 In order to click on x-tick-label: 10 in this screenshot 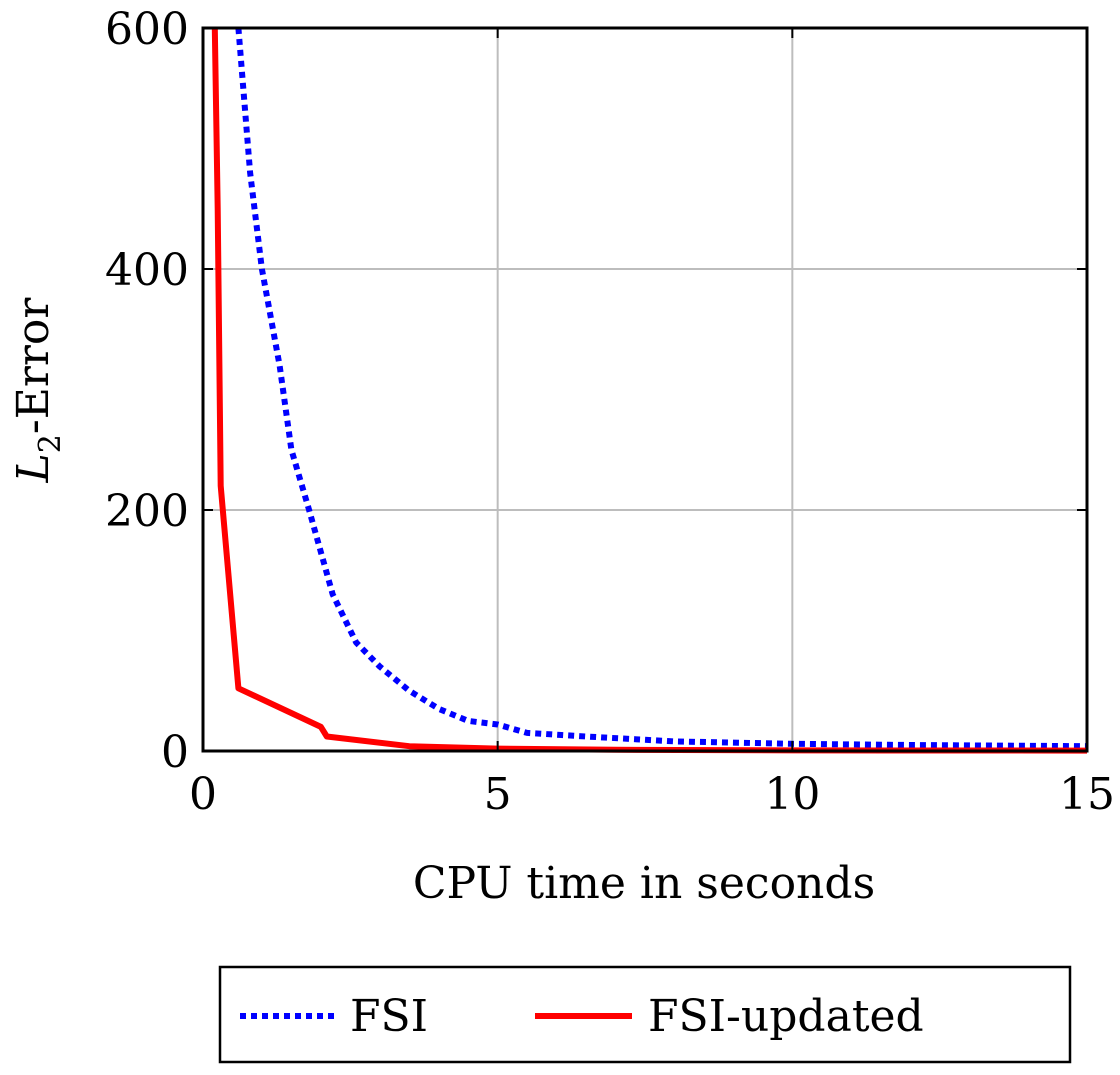, I will do `click(792, 794)`.